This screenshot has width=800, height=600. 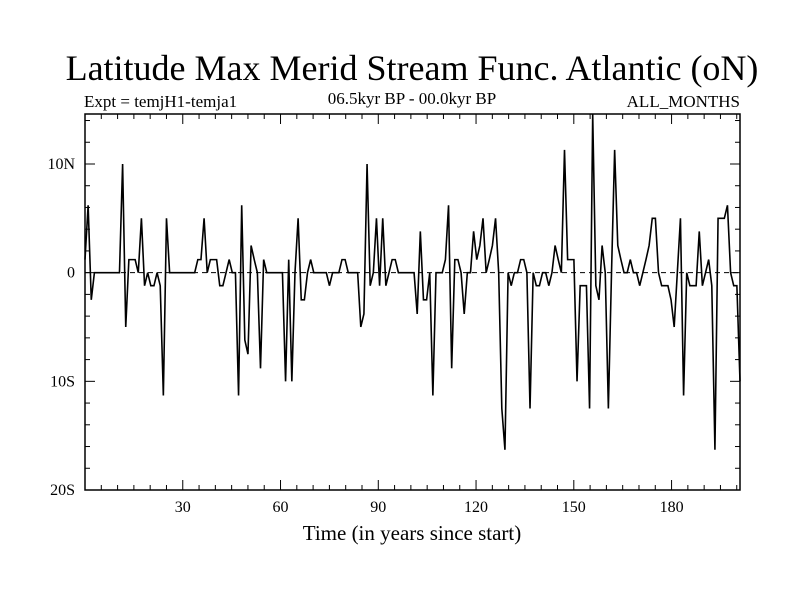 What do you see at coordinates (61, 164) in the screenshot?
I see `y-tick-label: 10N` at bounding box center [61, 164].